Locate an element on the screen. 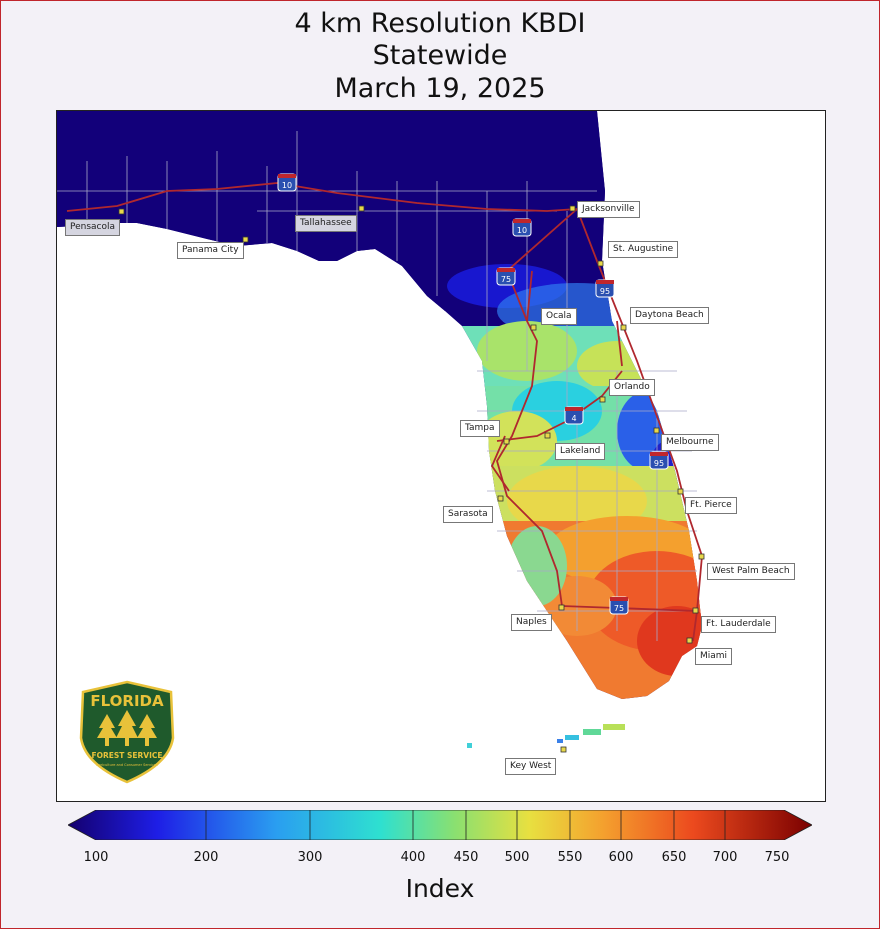  interstate-4-shield: 4 is located at coordinates (574, 415).